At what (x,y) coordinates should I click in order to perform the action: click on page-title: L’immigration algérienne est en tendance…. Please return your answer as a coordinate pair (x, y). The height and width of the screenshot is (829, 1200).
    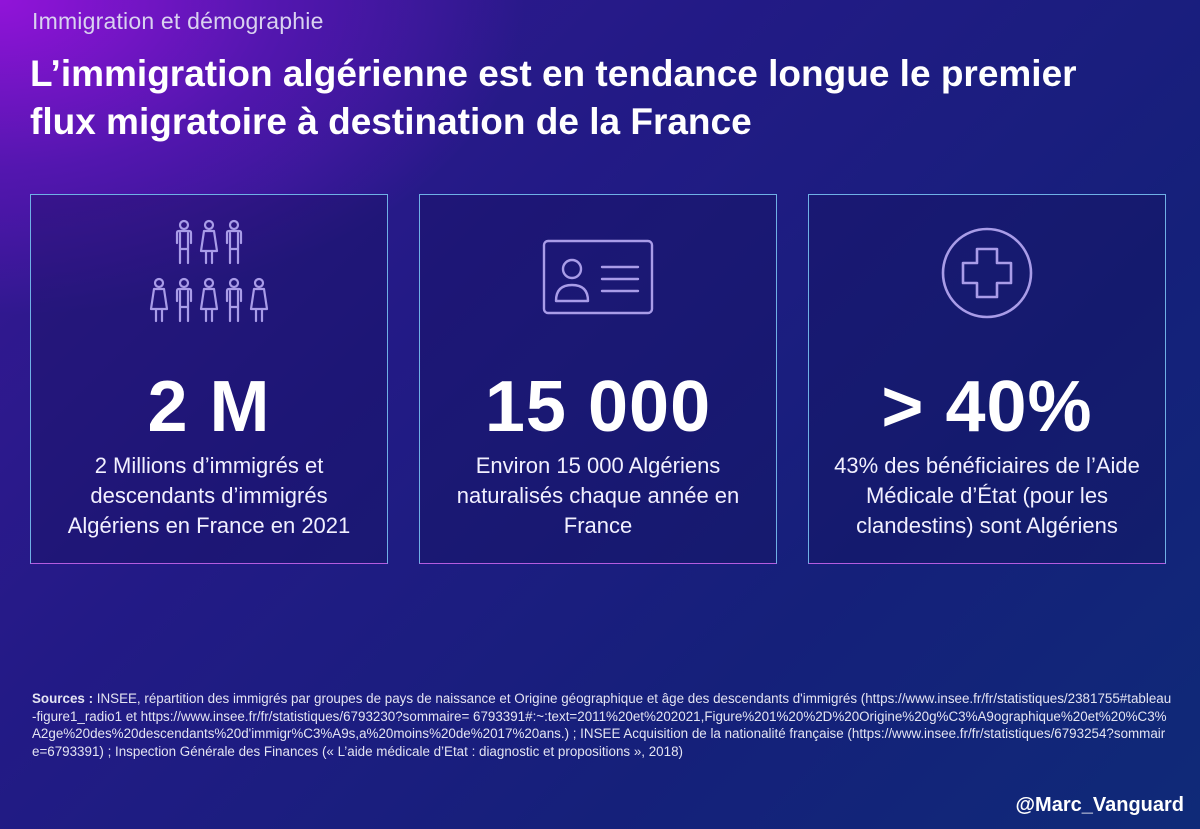
    Looking at the image, I should click on (553, 97).